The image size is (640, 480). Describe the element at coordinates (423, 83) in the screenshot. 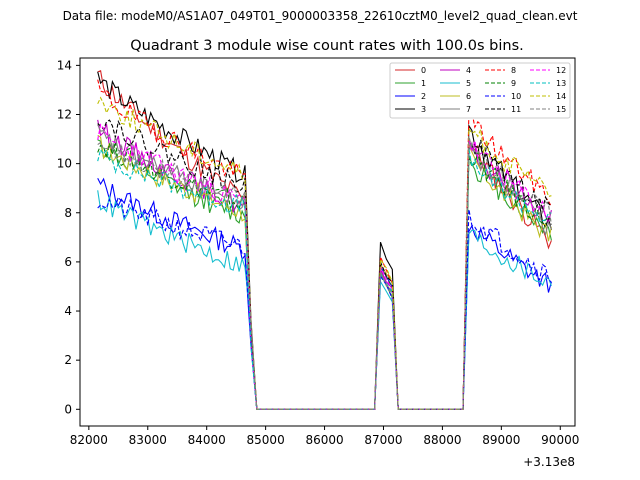

I see `legend-label-1: 1` at that location.